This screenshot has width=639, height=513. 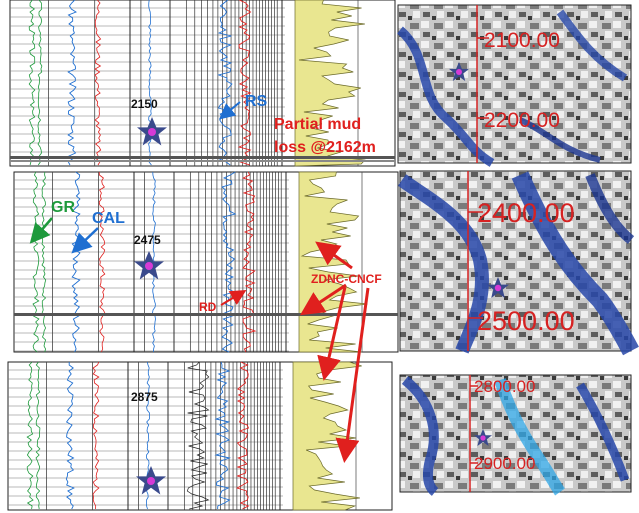 I want to click on image-depth-label: 2200.00, so click(x=522, y=120).